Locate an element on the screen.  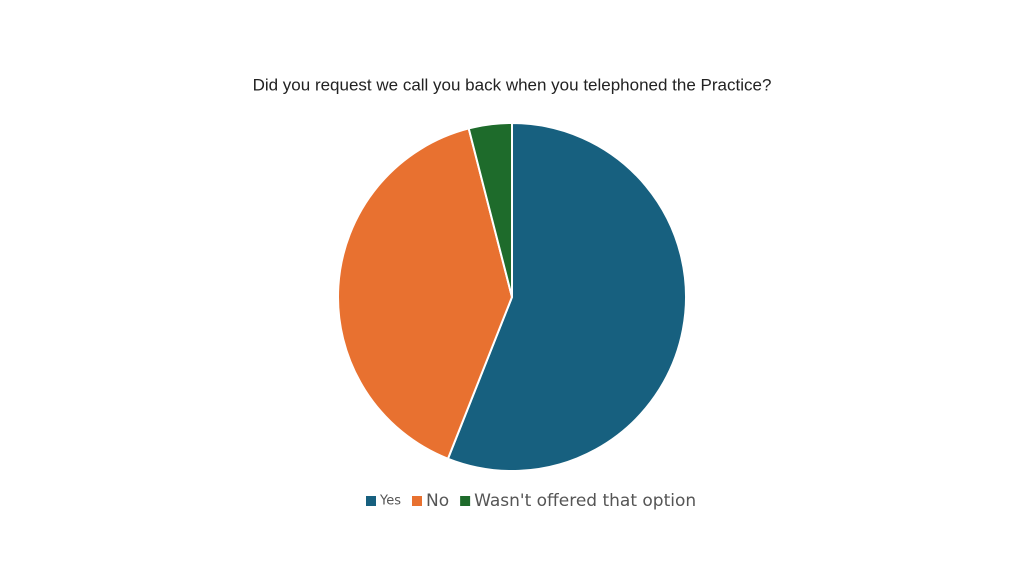
legend-label: Yes is located at coordinates (390, 501).